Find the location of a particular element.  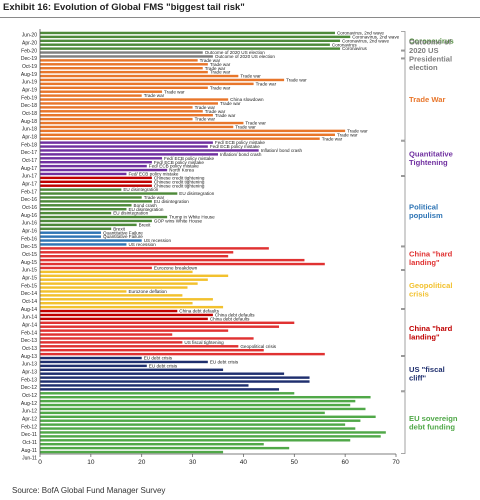

bar-label: Fed/ ECB policy mistake is located at coordinates (240, 142).